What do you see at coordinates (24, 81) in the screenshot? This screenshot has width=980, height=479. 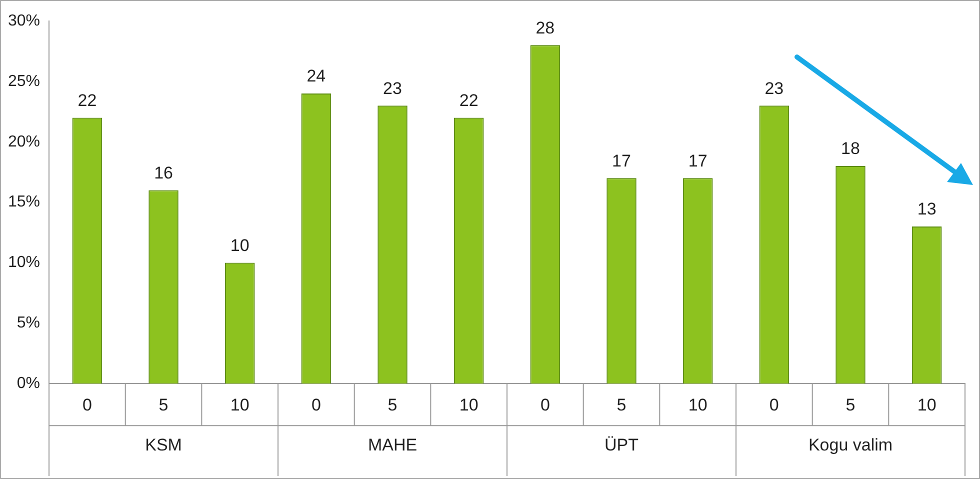 I see `y-tick-label: 25%` at bounding box center [24, 81].